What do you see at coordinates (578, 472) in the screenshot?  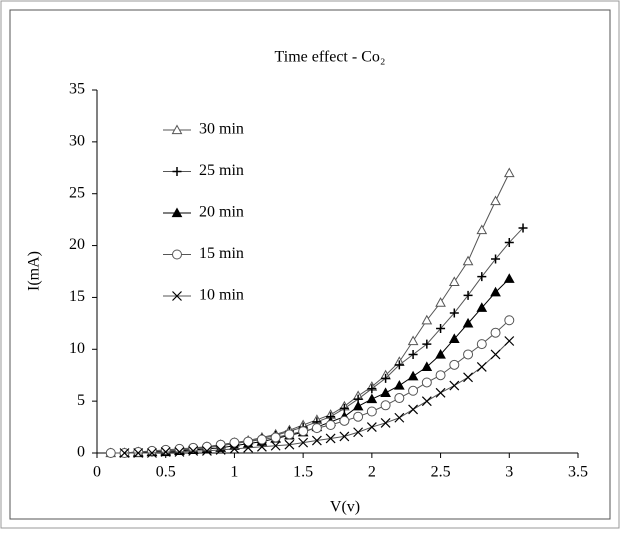 I see `x-tick-label: 3.5` at bounding box center [578, 472].